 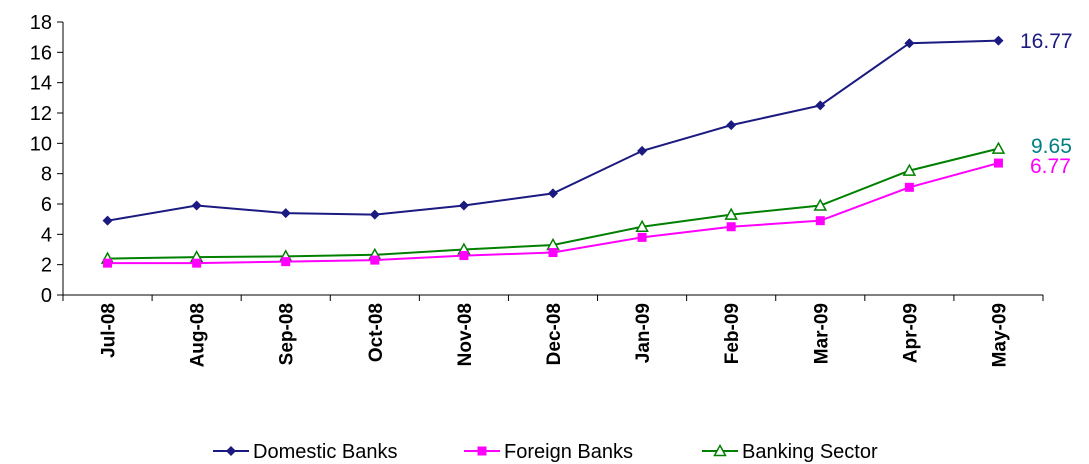 I want to click on x-tick-label: Oct-08, so click(x=376, y=332).